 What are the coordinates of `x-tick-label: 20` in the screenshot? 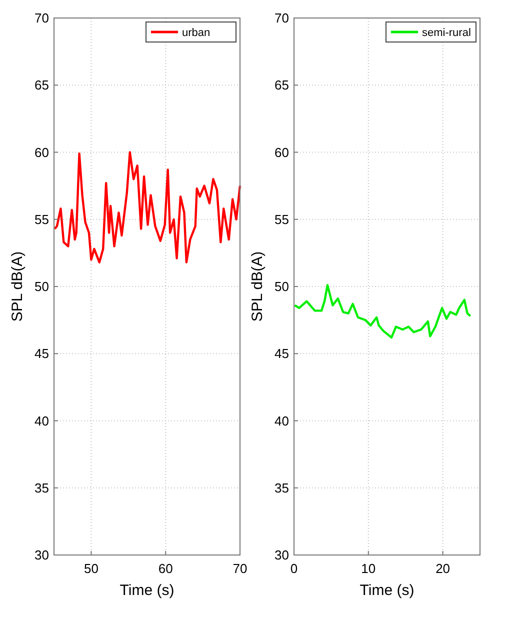 It's located at (443, 568).